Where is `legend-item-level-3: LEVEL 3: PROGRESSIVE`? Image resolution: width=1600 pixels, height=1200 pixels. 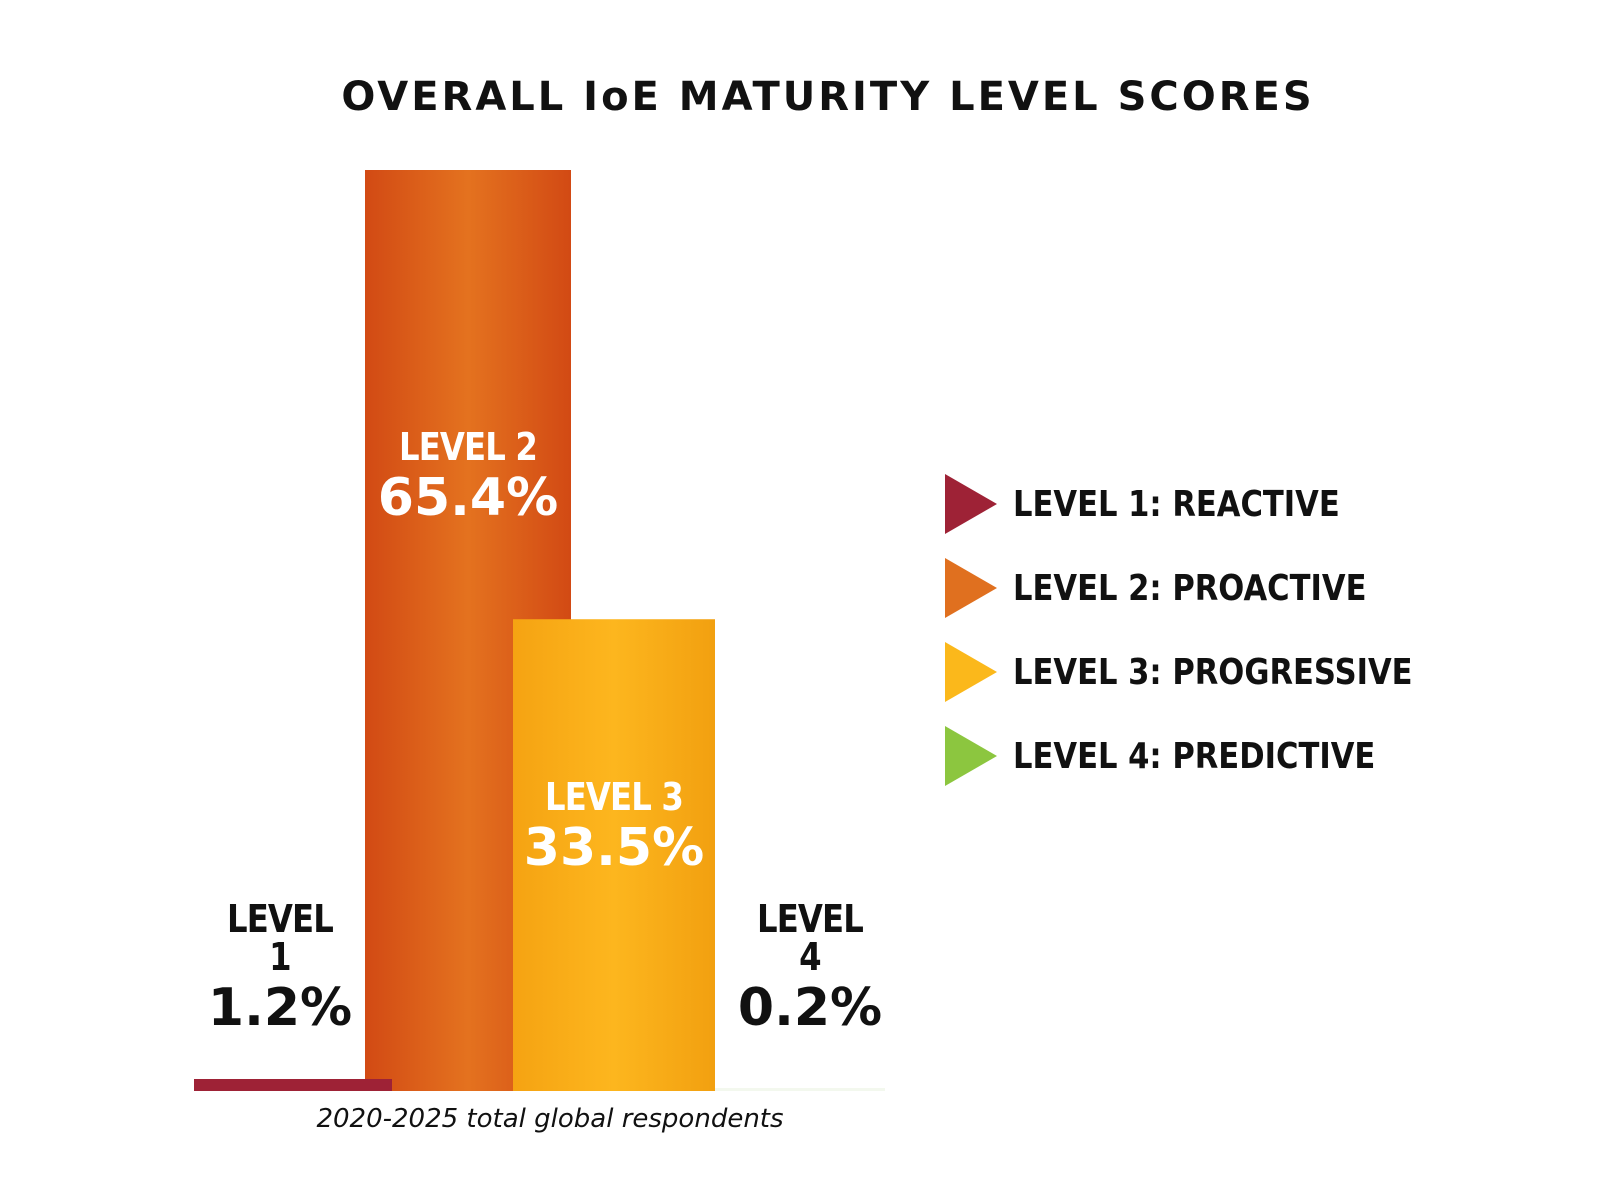 legend-item-level-3: LEVEL 3: PROGRESSIVE is located at coordinates (1214, 672).